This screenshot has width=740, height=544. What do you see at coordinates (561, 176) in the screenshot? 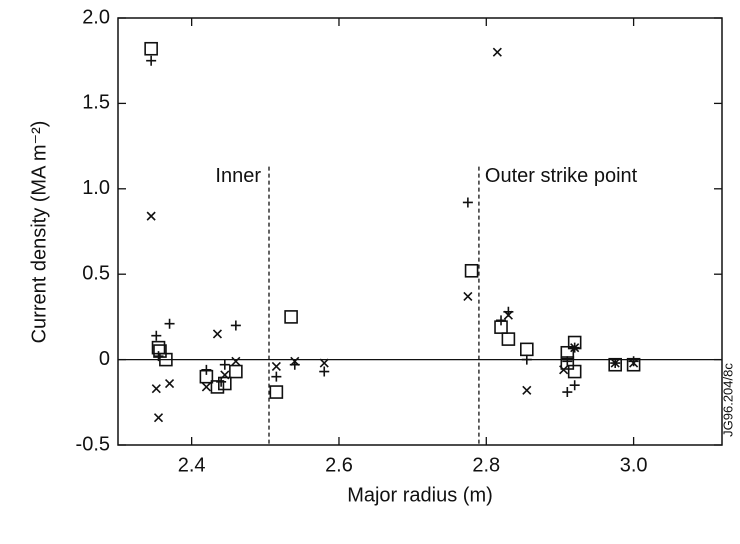
I see `annotation: Outer strike point` at bounding box center [561, 176].